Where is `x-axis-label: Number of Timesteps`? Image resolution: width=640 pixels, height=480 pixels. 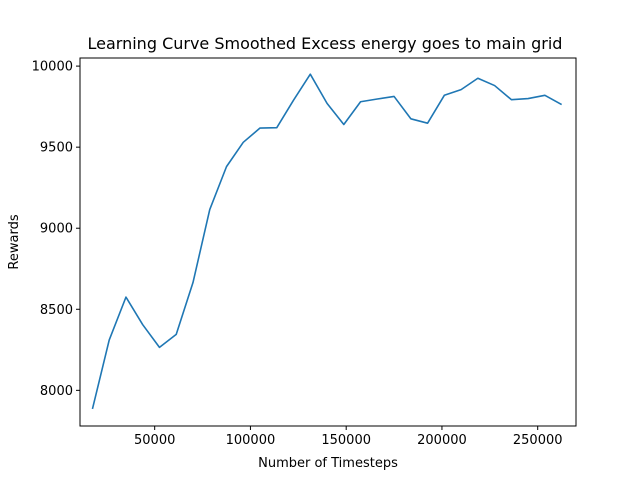 x-axis-label: Number of Timesteps is located at coordinates (328, 463).